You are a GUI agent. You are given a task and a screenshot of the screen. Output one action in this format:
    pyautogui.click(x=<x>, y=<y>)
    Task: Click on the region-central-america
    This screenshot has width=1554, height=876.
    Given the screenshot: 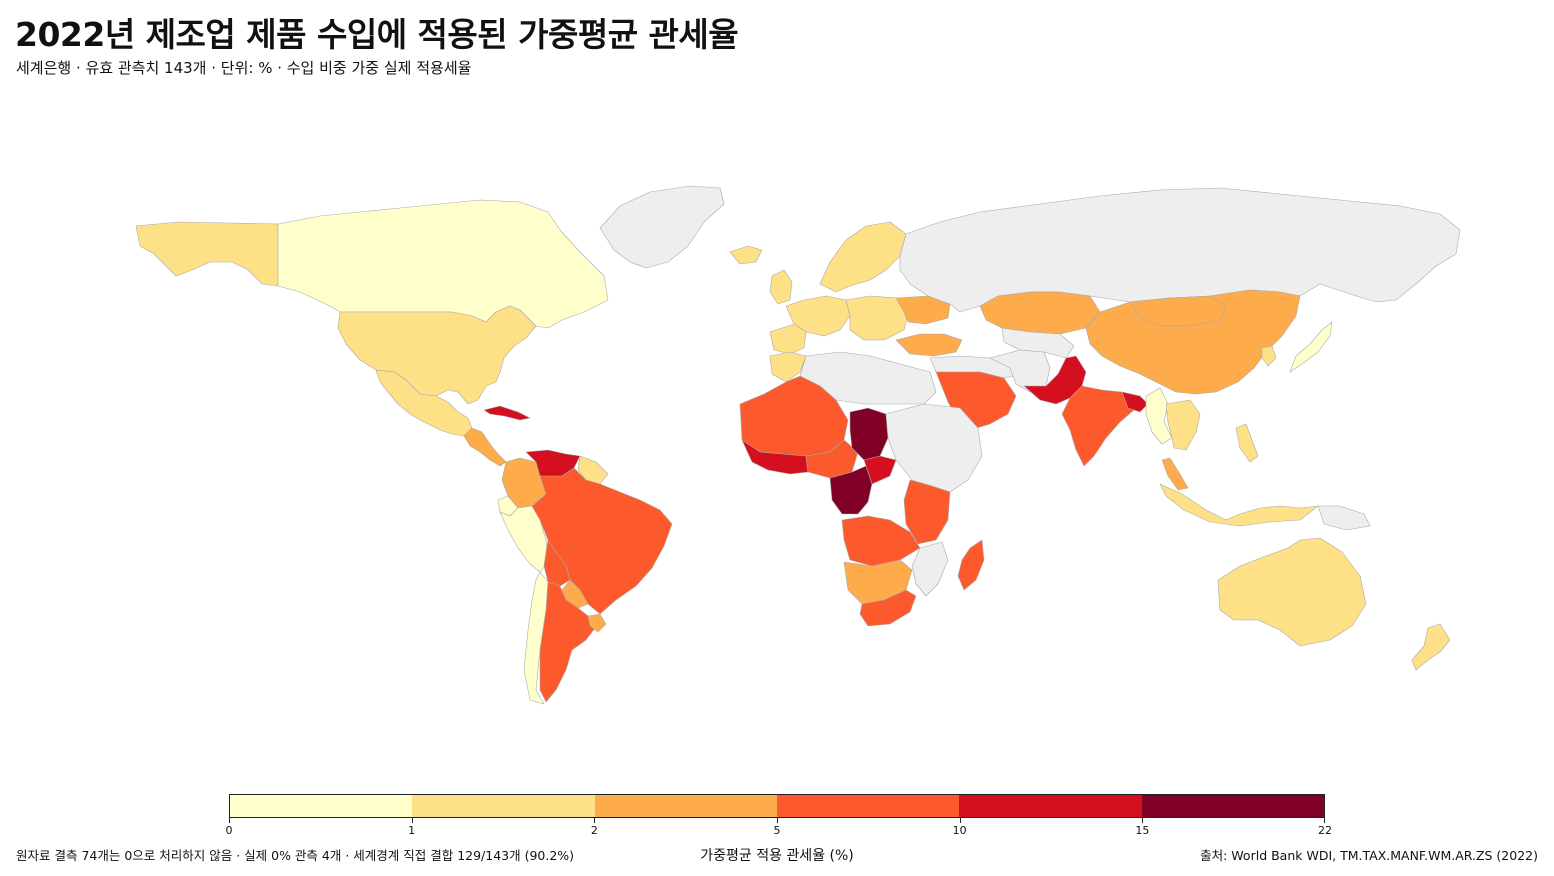 What is the action you would take?
    pyautogui.click(x=485, y=447)
    